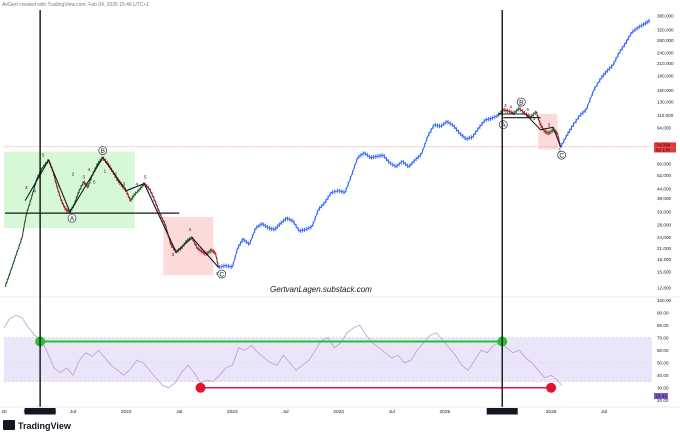 This screenshot has height=436, width=680. What do you see at coordinates (663, 400) in the screenshot?
I see `rsi-tick-label: 20.00` at bounding box center [663, 400].